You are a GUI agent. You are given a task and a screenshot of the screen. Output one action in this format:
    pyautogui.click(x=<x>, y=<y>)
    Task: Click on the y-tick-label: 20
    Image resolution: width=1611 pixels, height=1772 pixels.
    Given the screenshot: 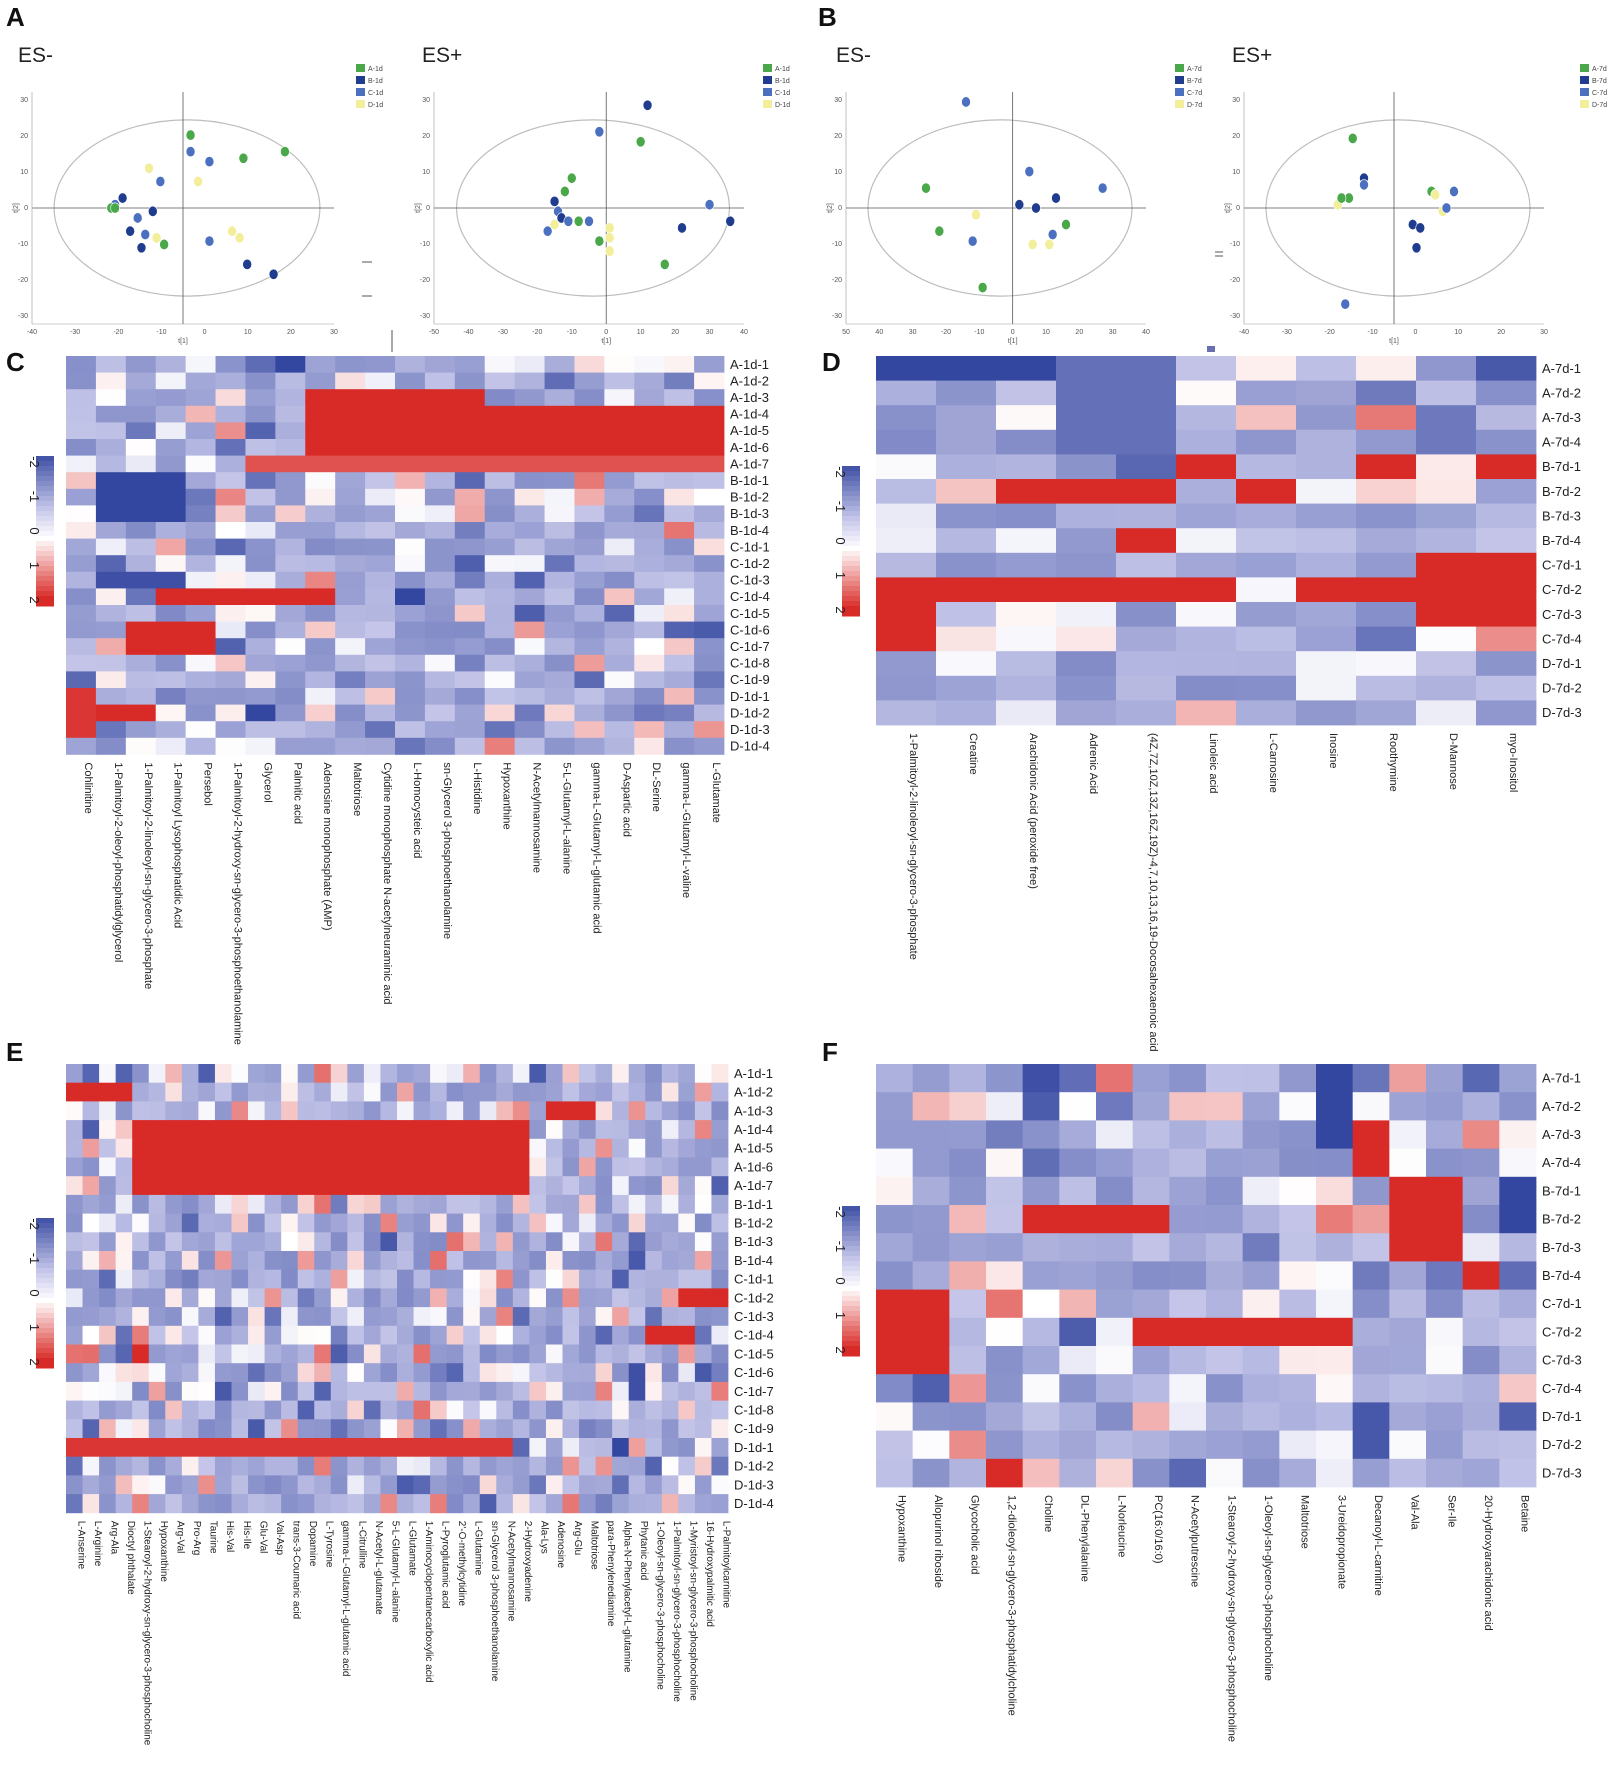 What is the action you would take?
    pyautogui.click(x=838, y=136)
    